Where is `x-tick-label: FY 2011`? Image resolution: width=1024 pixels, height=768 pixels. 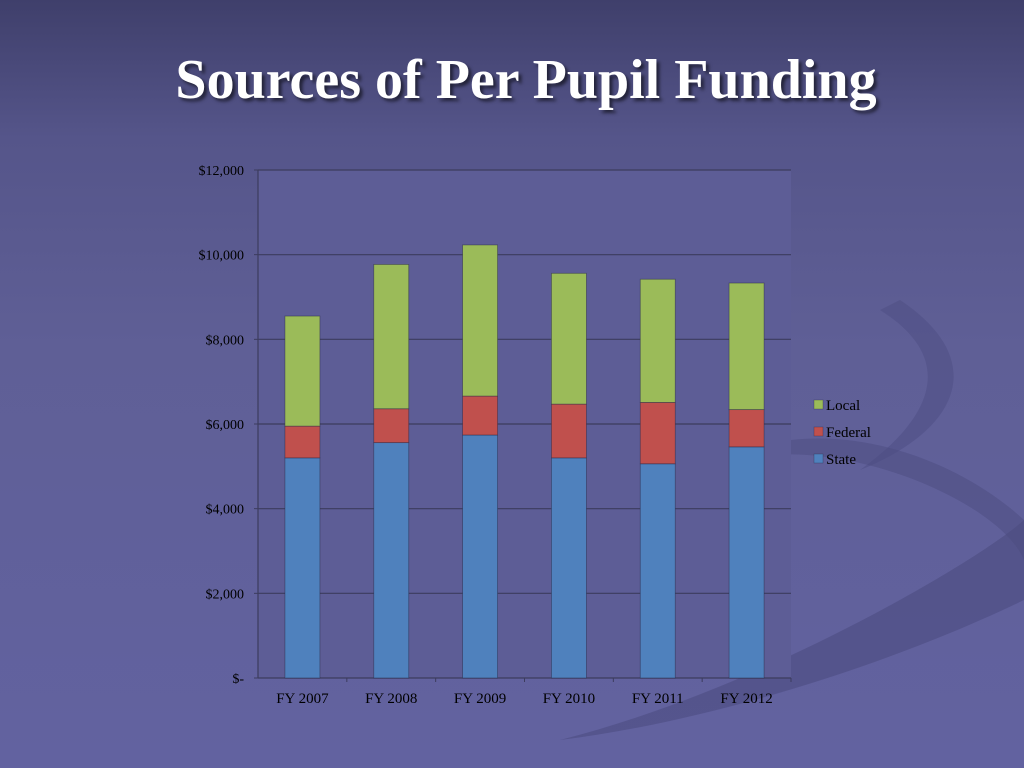 x-tick-label: FY 2011 is located at coordinates (658, 699).